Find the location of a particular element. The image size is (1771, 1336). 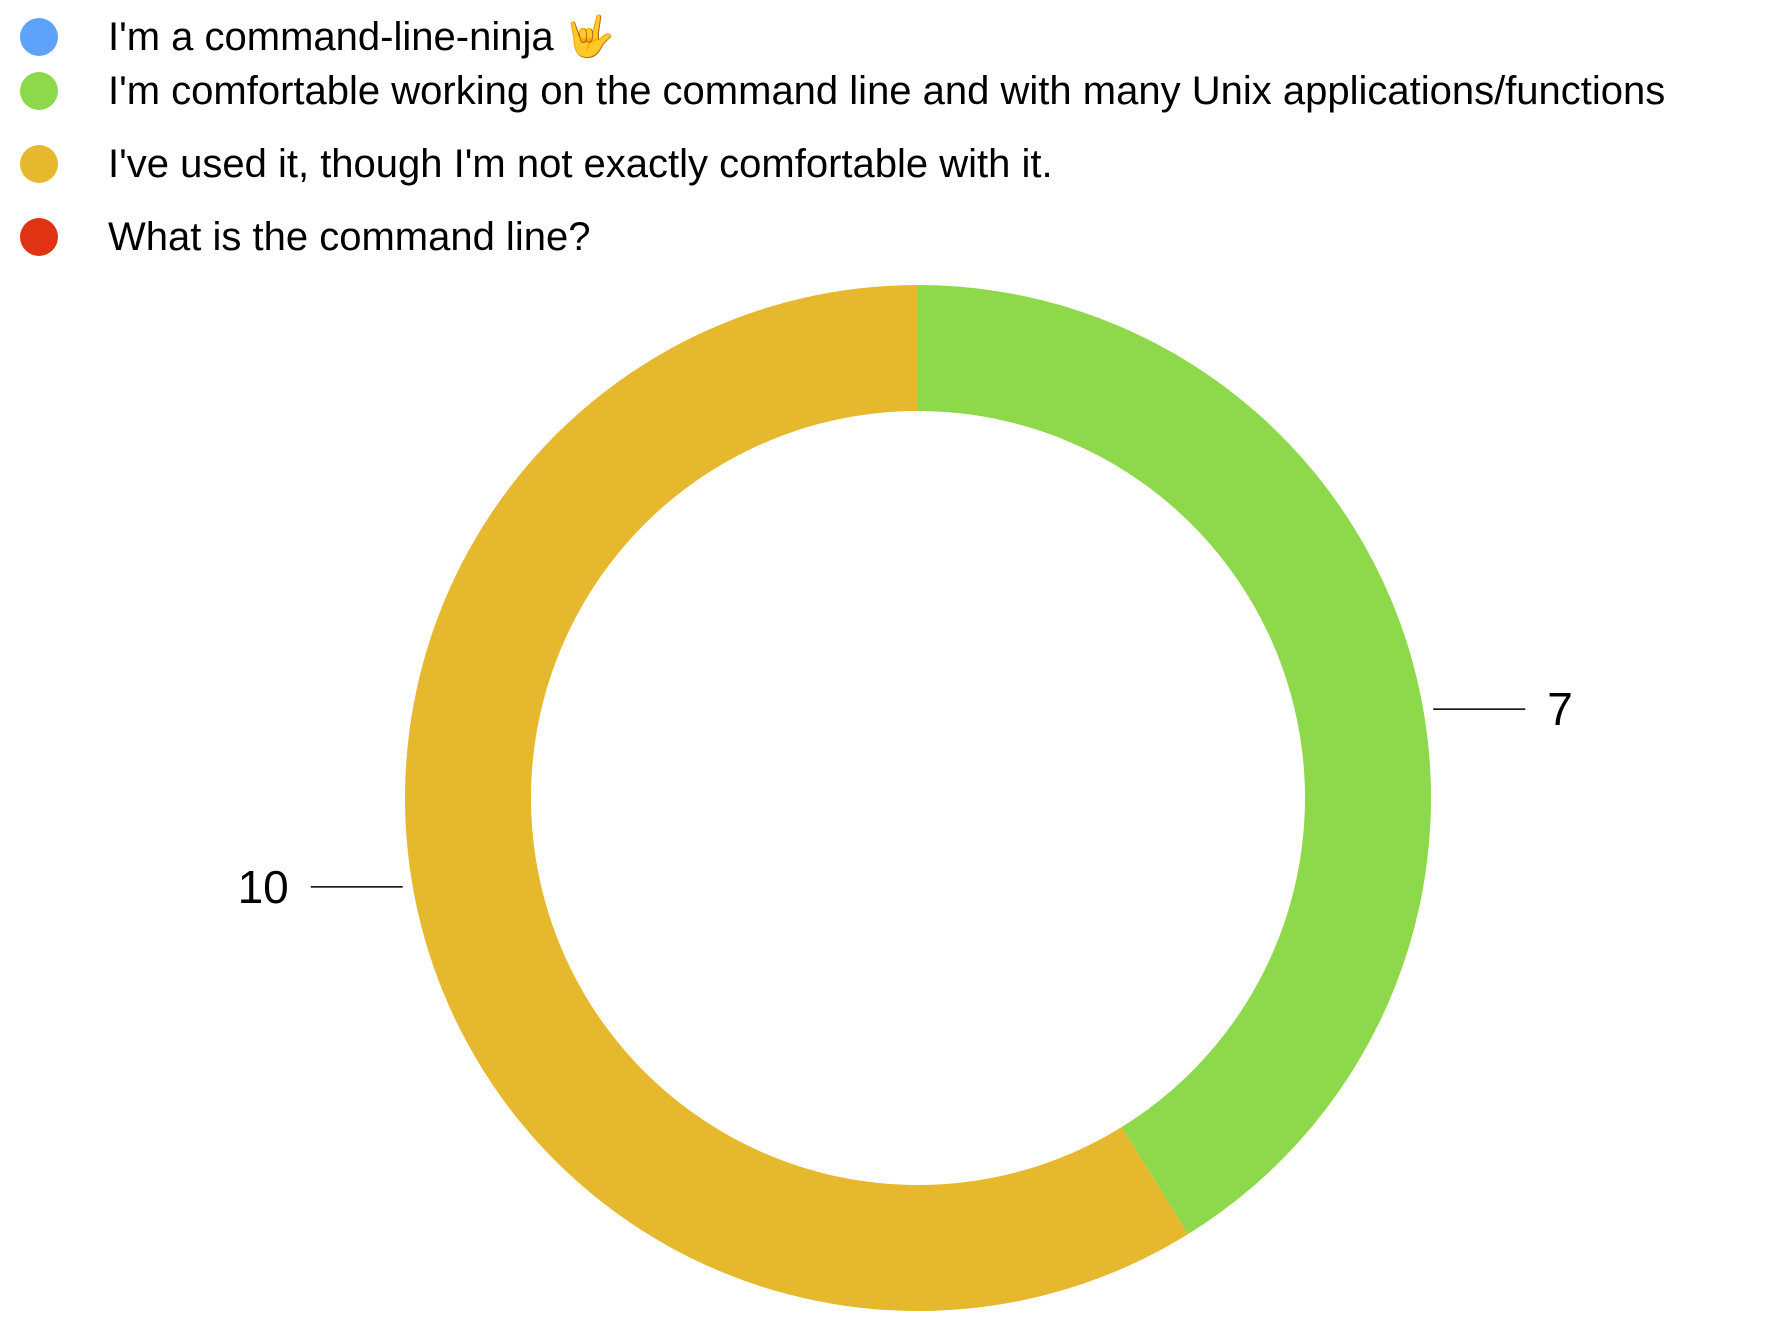

legend-swatch-what-is is located at coordinates (39, 237).